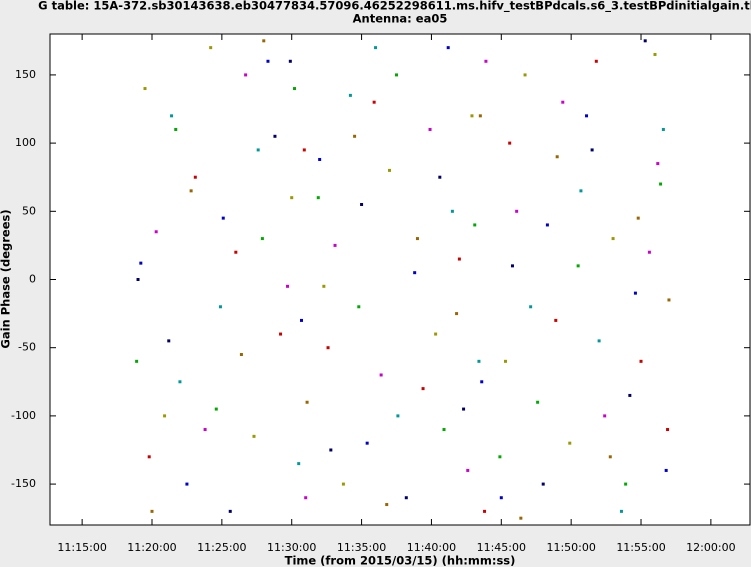  Describe the element at coordinates (431, 547) in the screenshot. I see `x-tick-label: 11:40:00` at that location.